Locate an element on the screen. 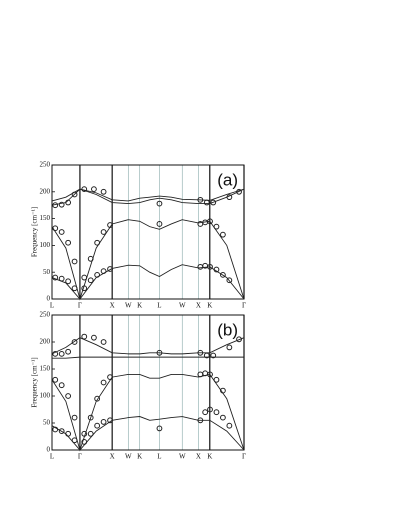 The width and height of the screenshot is (409, 529). y-tick-label: 150 is located at coordinates (45, 369).